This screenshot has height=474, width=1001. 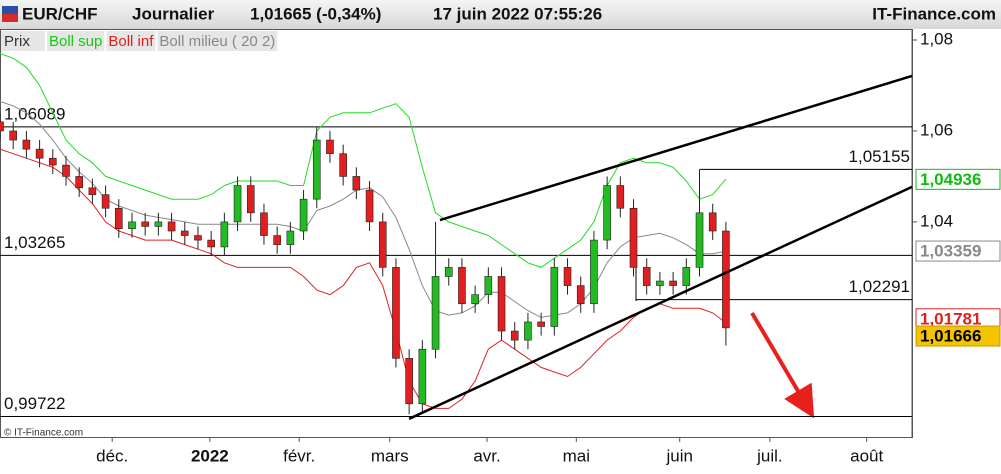 I want to click on legend-items: Boll sup Boll inf Boll milieu ( 20 2), so click(x=162, y=41).